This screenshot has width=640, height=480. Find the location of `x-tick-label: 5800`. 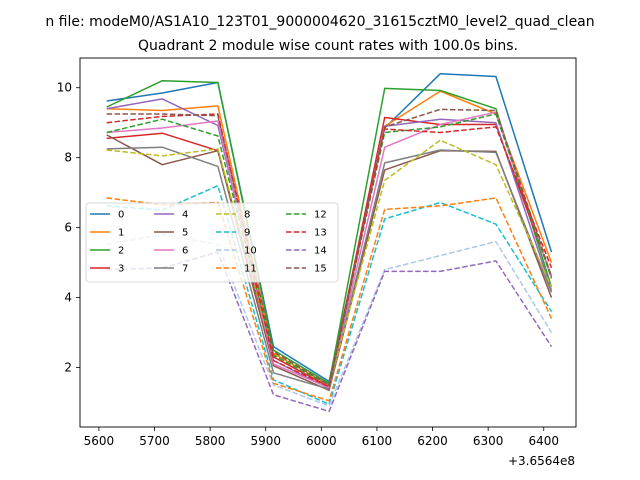

x-tick-label: 5800 is located at coordinates (210, 441).